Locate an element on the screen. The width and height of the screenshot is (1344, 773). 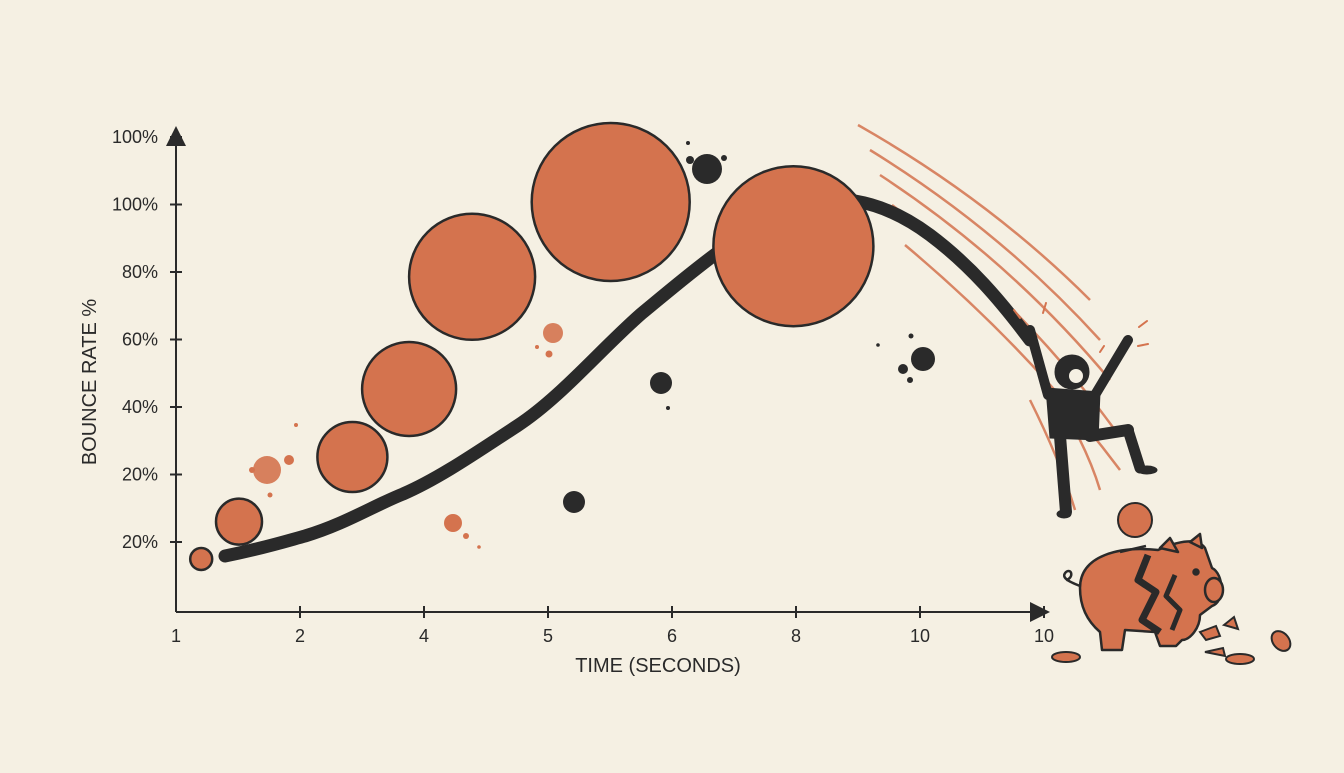
y-tick-label: 60% is located at coordinates (140, 340).